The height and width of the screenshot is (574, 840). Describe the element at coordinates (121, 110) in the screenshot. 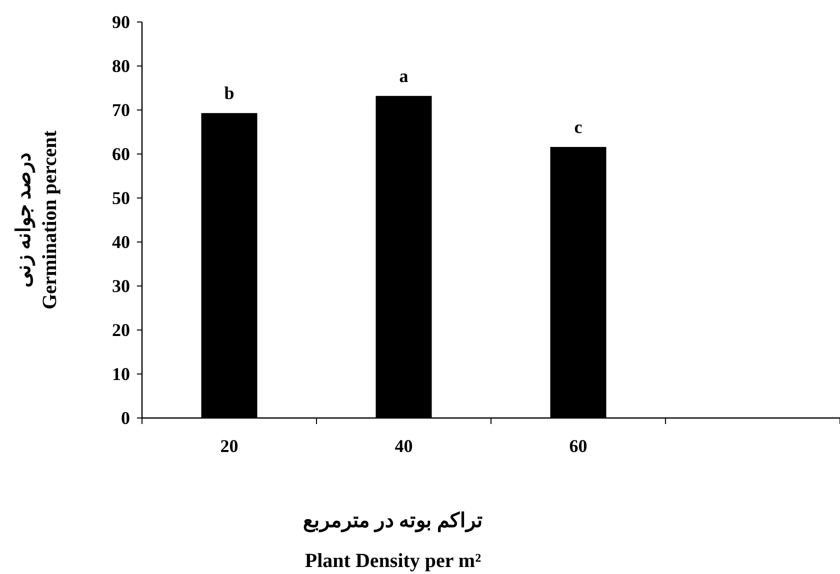

I see `y-tick-label: 70` at that location.